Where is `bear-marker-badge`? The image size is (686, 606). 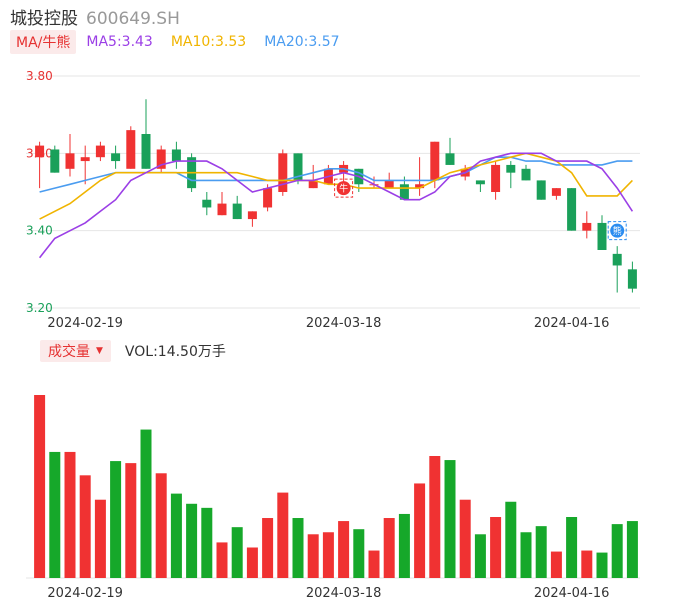 bear-marker-badge is located at coordinates (617, 230).